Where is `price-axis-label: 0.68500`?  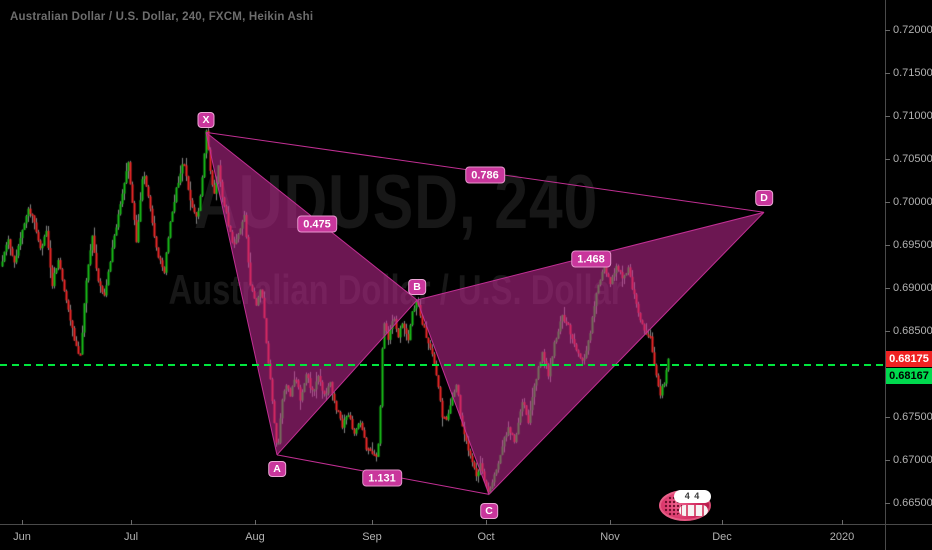 price-axis-label: 0.68500 is located at coordinates (912, 331).